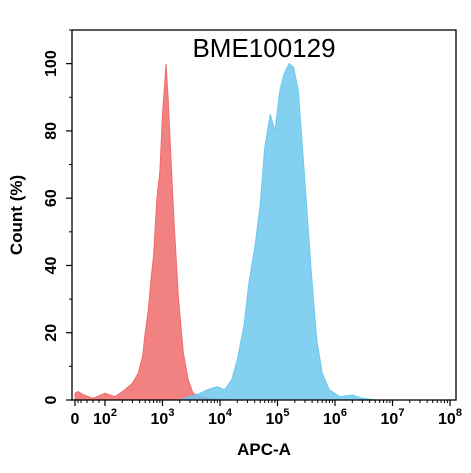 This screenshot has width=471, height=473. I want to click on chart-title: BME100129, so click(263, 48).